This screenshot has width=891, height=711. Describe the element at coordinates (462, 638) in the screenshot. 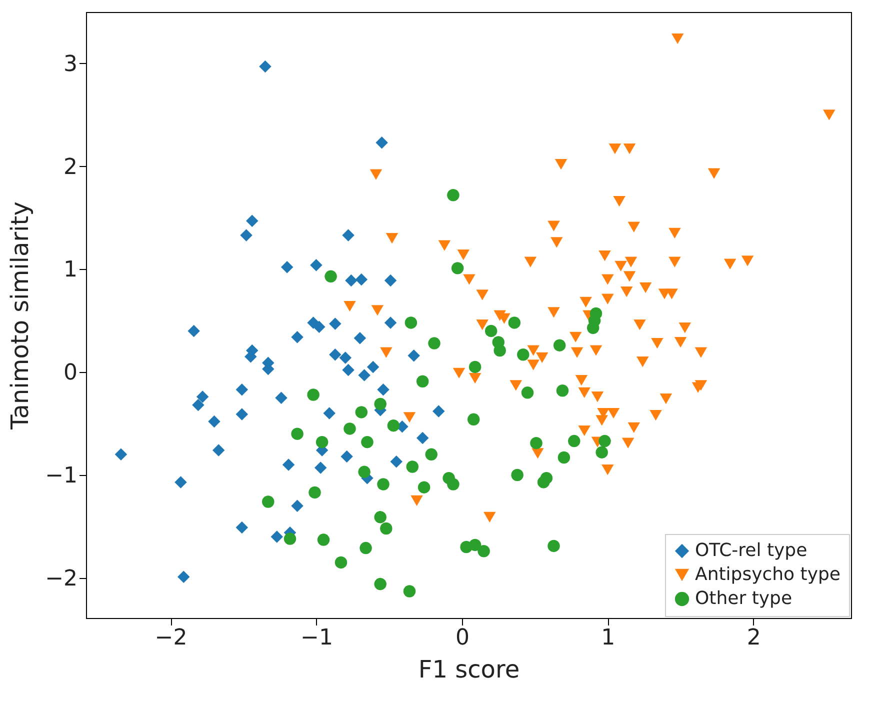

I see `x-tick-label: 0` at that location.